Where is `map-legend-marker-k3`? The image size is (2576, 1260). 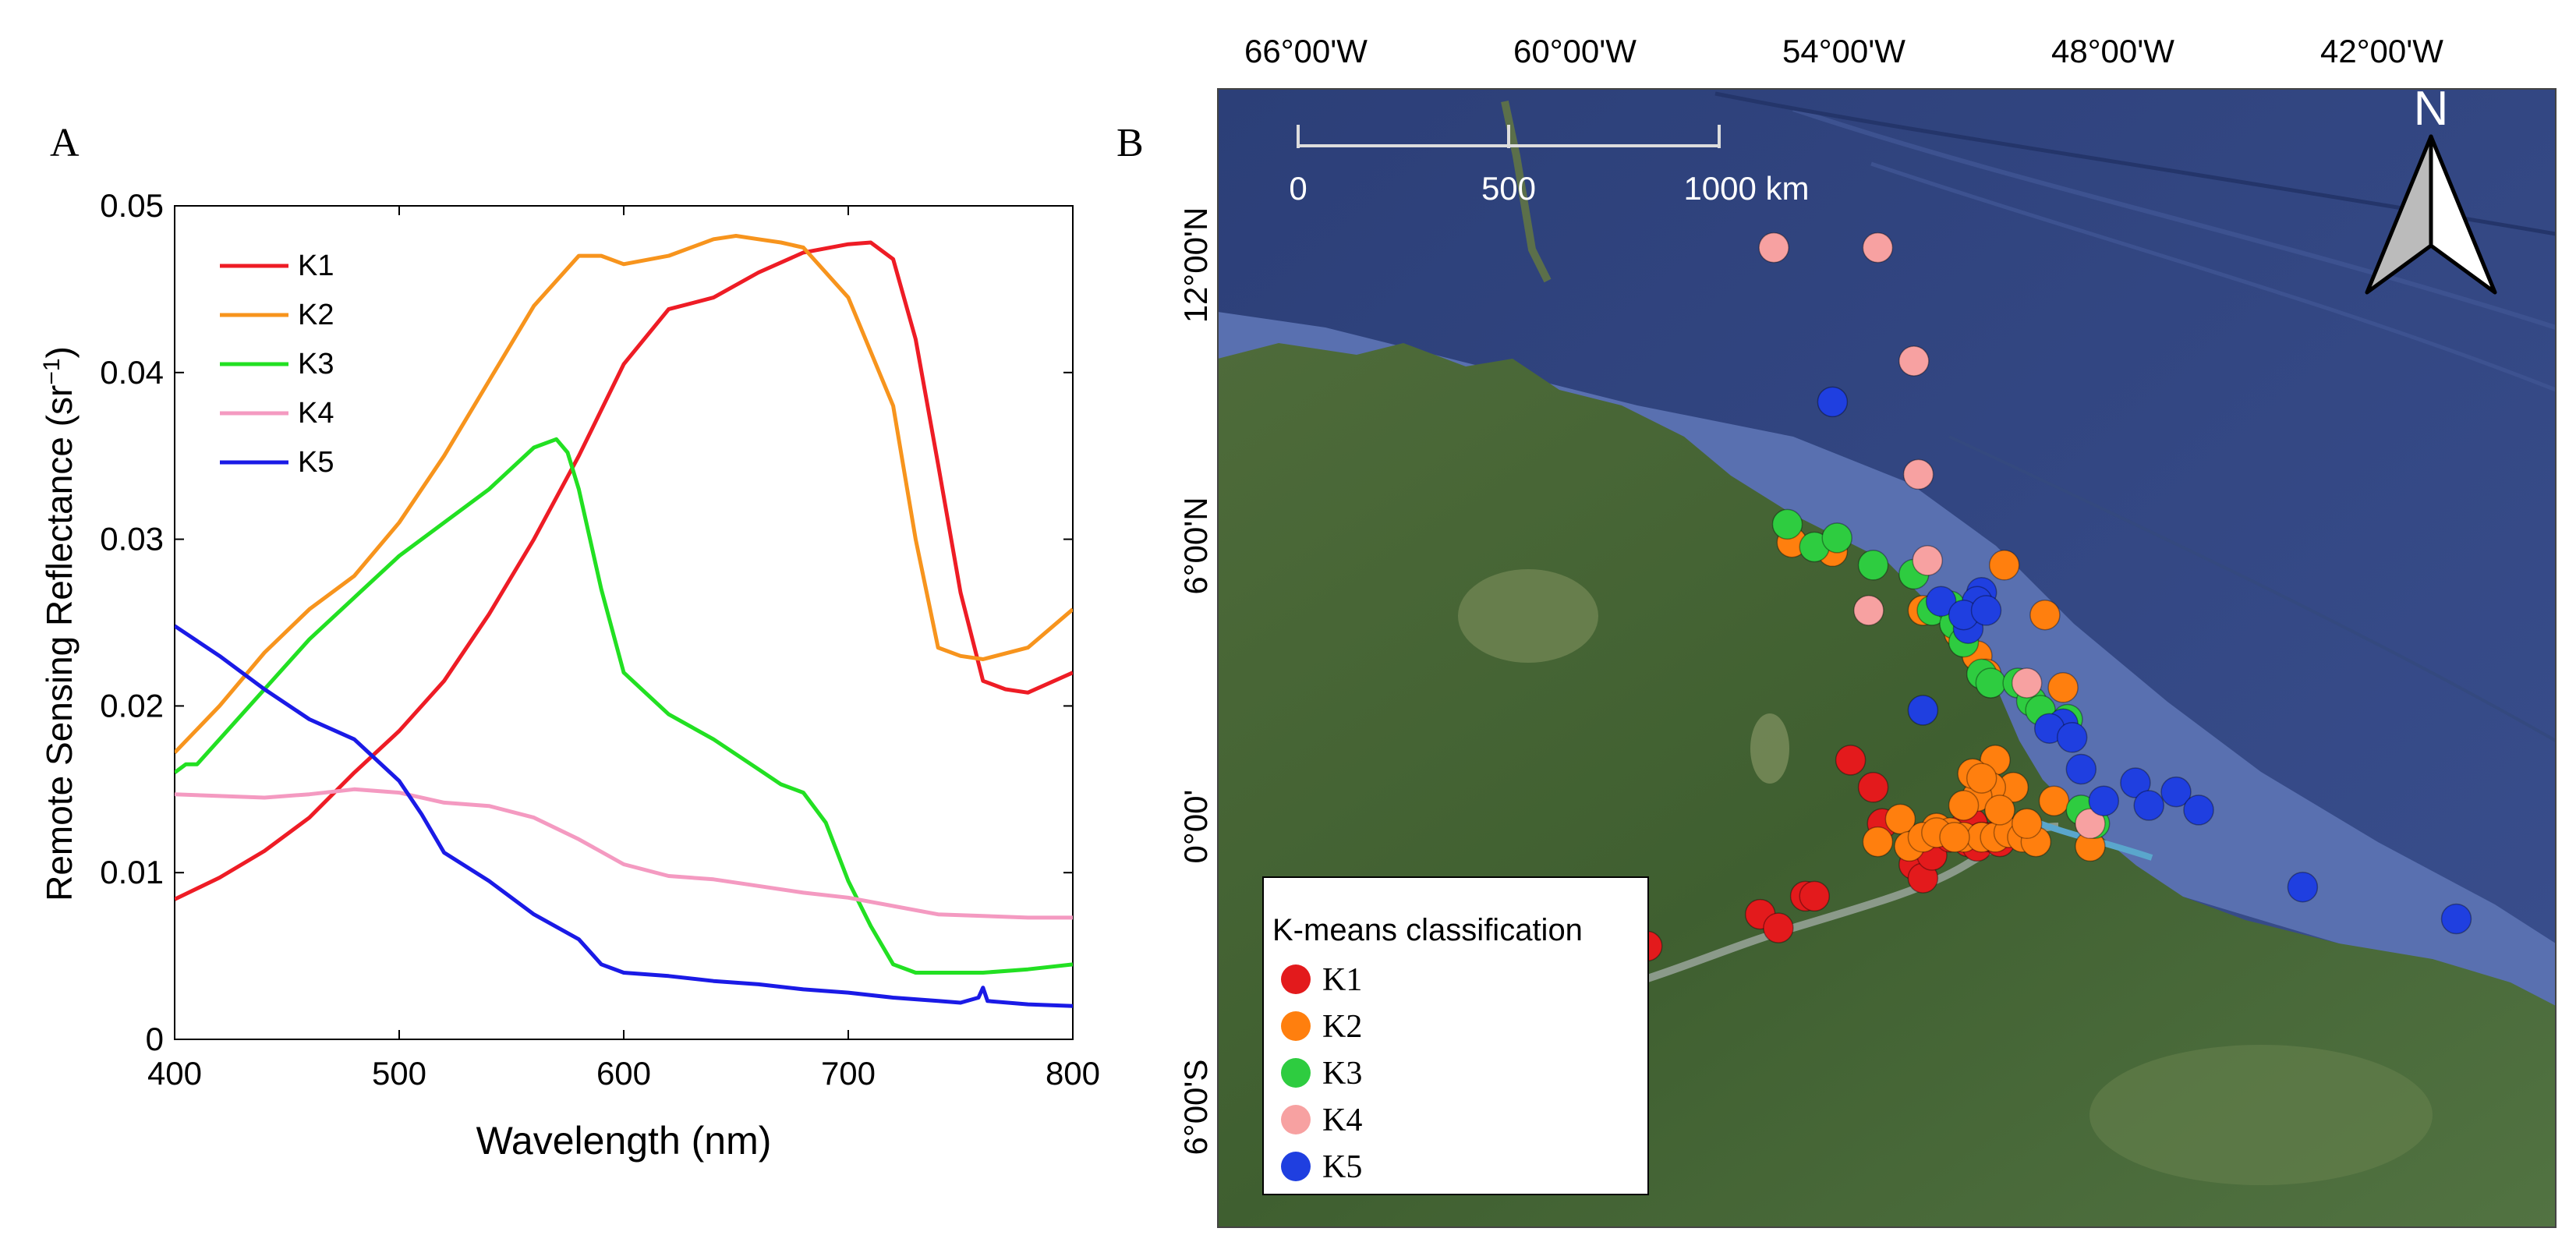
map-legend-marker-k3 is located at coordinates (1296, 1073).